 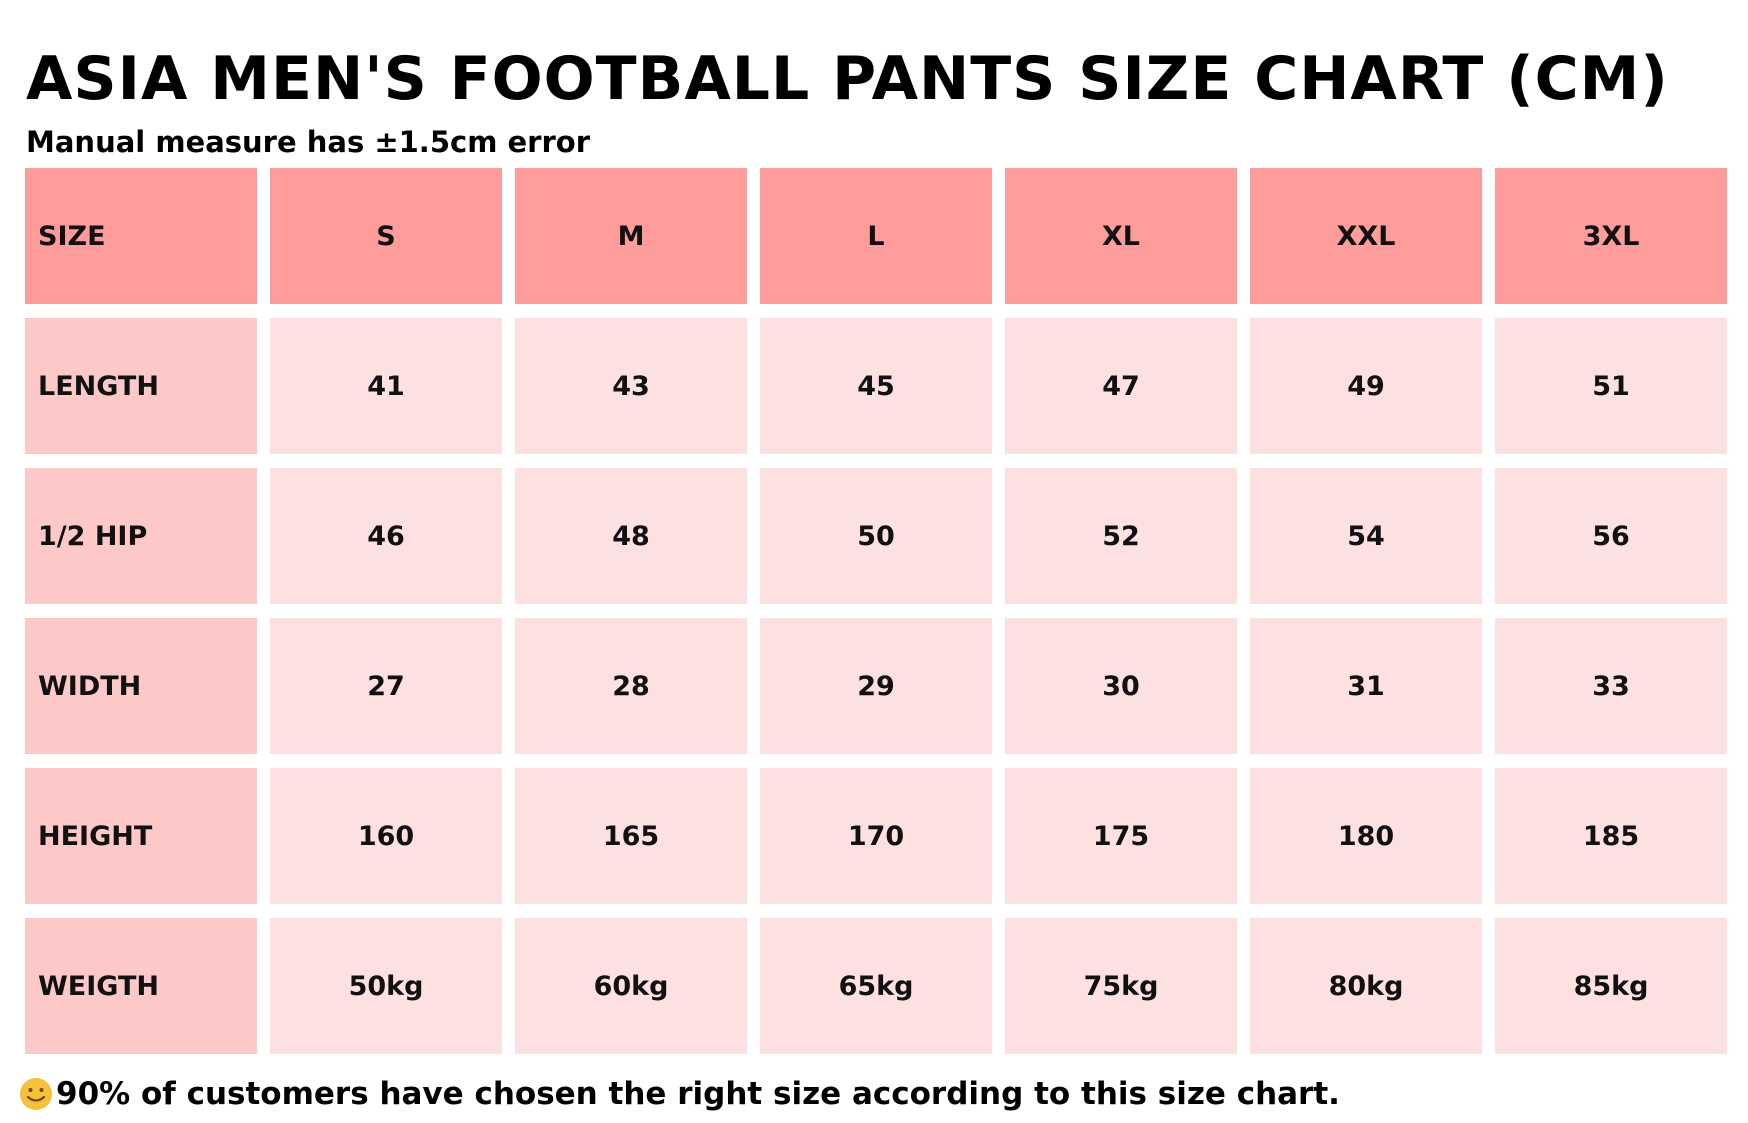 I want to click on value-cell: 54, so click(x=1372, y=543).